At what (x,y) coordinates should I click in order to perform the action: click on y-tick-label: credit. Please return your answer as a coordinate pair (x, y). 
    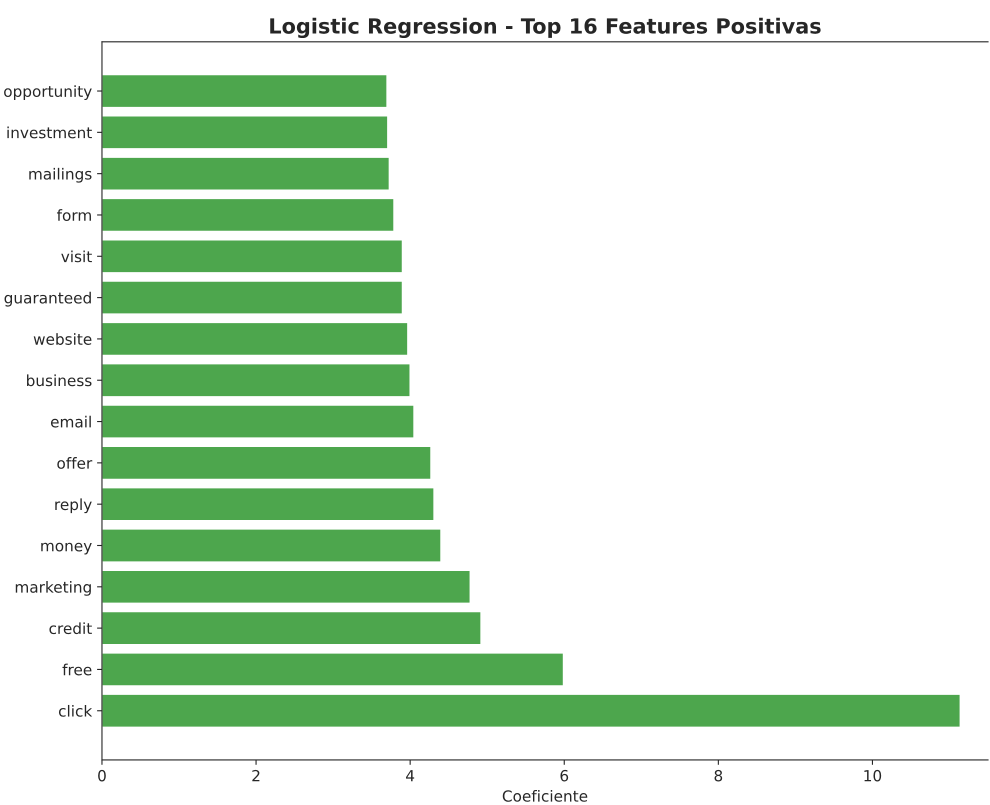
    Looking at the image, I should click on (70, 628).